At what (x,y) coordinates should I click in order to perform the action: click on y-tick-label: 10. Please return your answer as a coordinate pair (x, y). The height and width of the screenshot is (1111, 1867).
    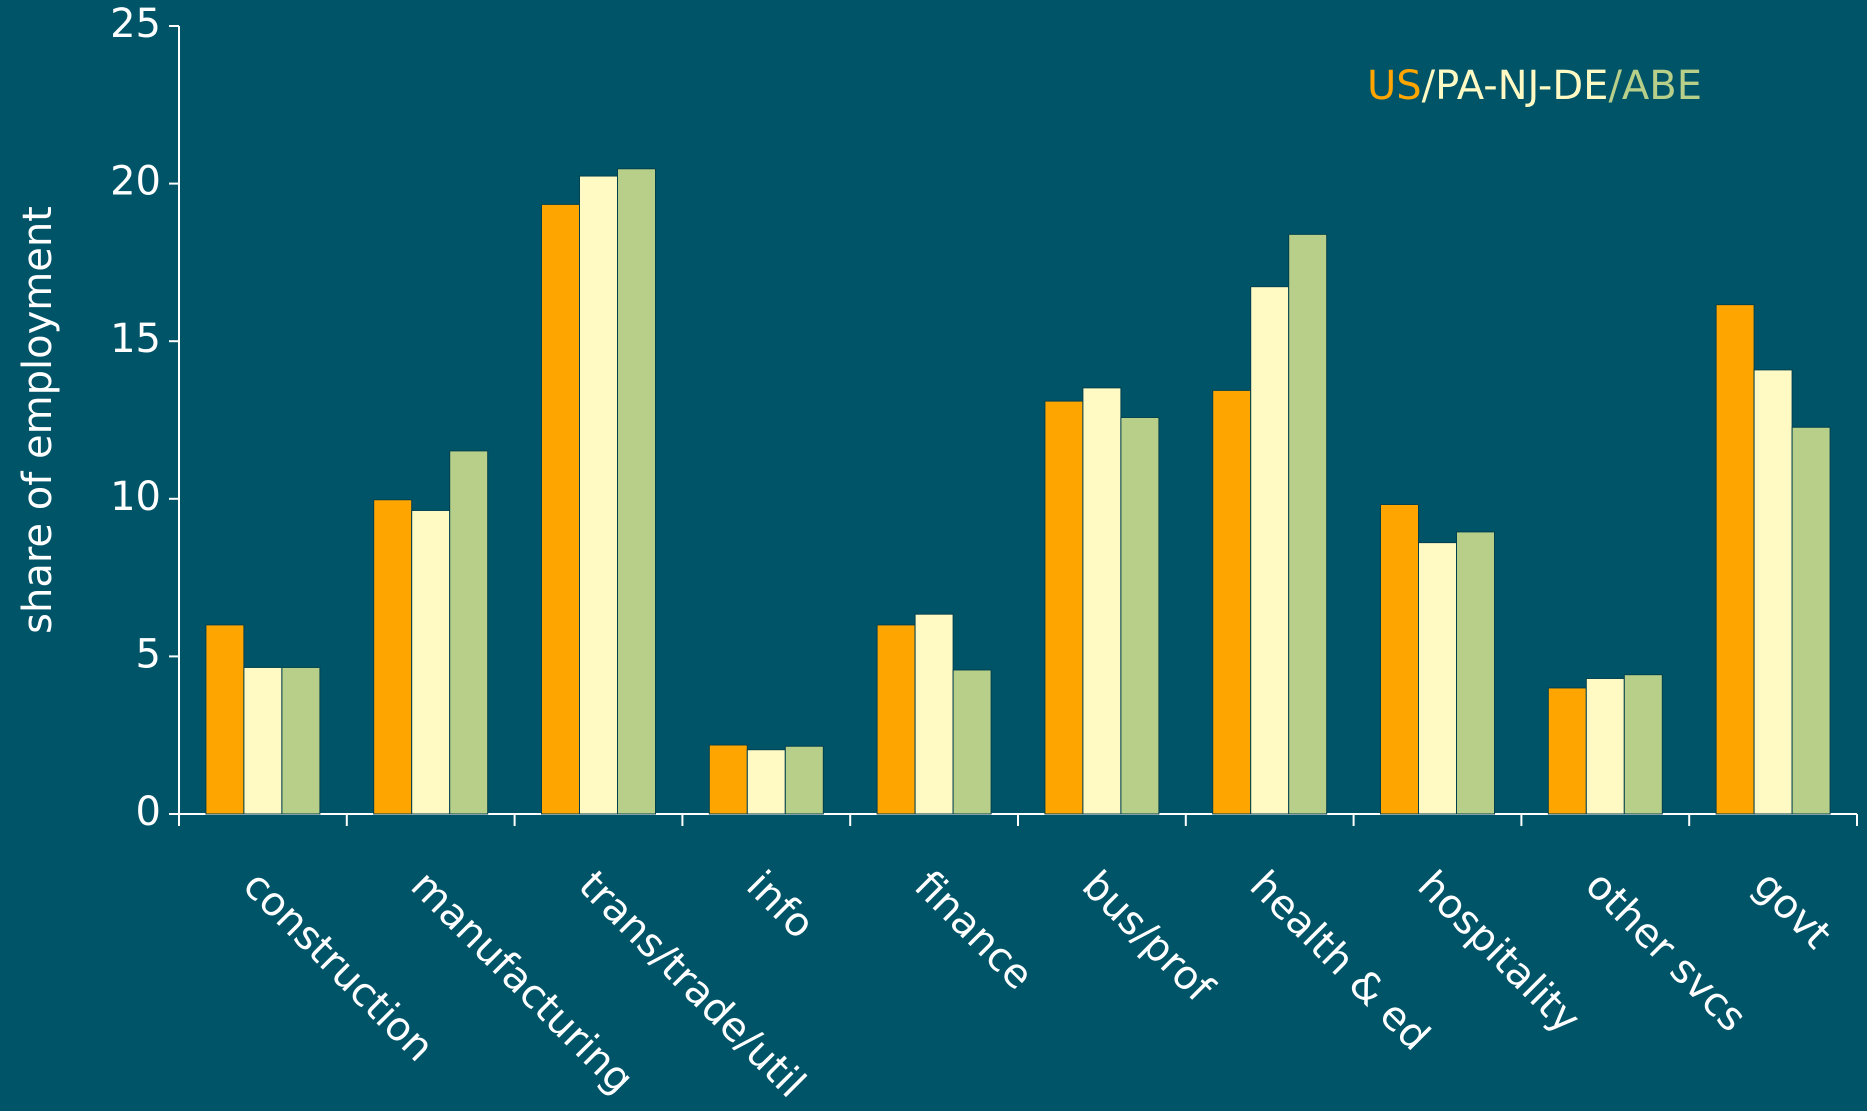
    Looking at the image, I should click on (135, 497).